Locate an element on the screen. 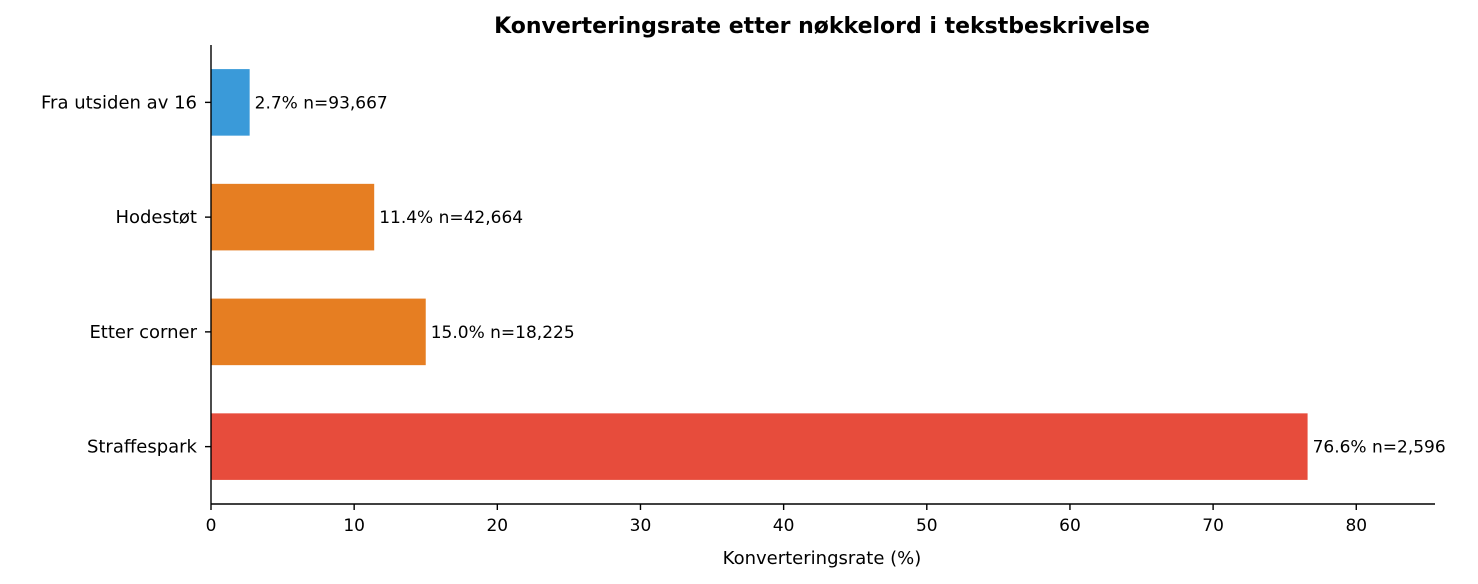 Image resolution: width=1478 pixels, height=584 pixels. x-axis-ticks-group: 0 10 20 30 40 50 60 70 80 is located at coordinates (786, 520).